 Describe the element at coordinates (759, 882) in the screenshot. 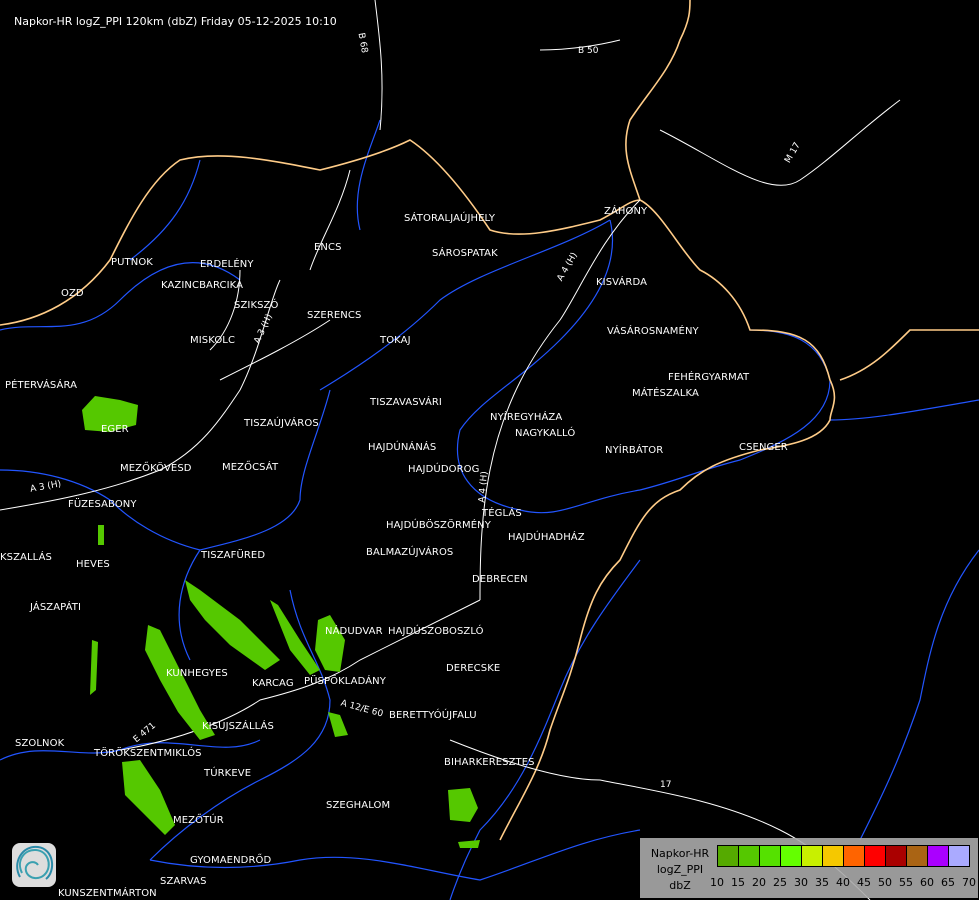

I see `legend-tick: 20` at that location.